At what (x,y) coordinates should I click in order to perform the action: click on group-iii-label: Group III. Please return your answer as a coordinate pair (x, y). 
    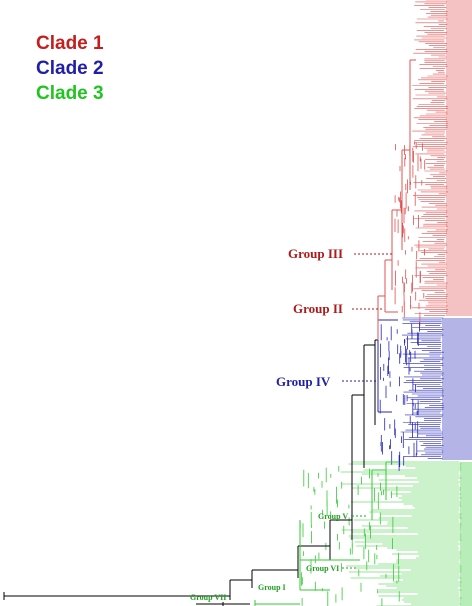
    Looking at the image, I should click on (315, 253).